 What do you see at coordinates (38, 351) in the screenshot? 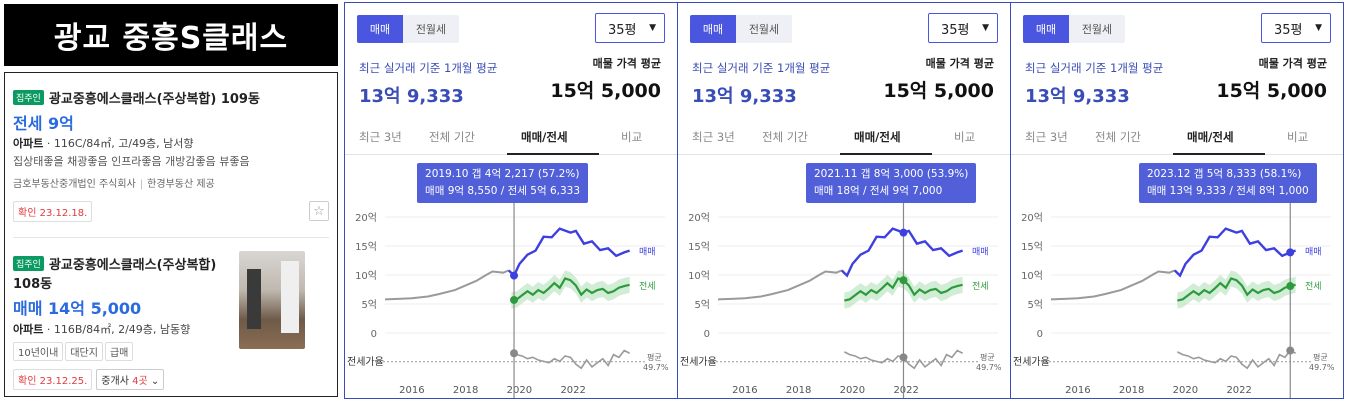
I see `tag: 10년이내` at bounding box center [38, 351].